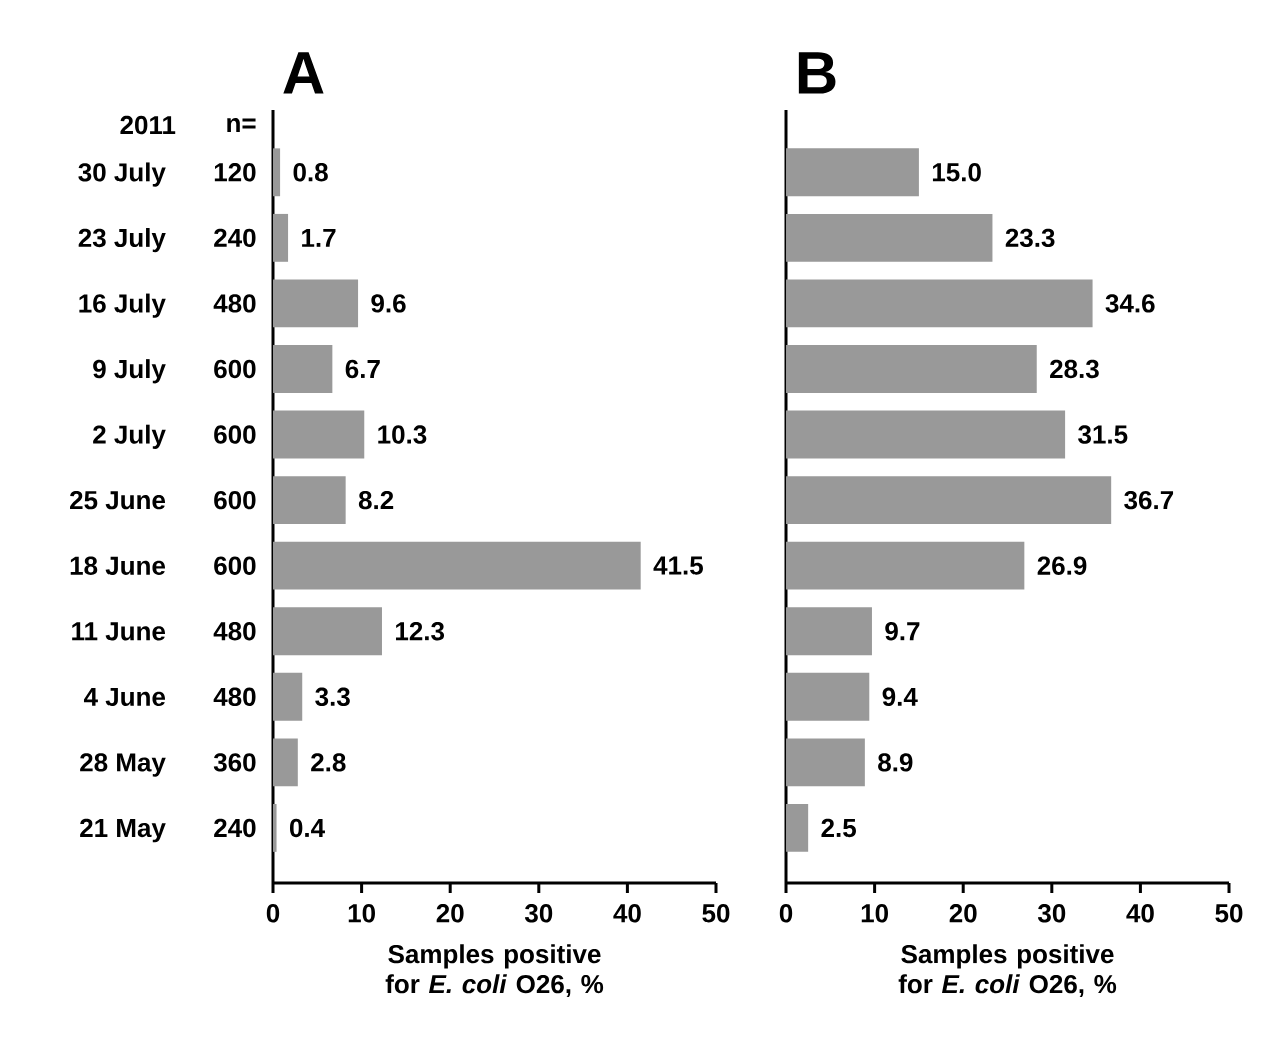  I want to click on data-label: 0.8, so click(310, 172).